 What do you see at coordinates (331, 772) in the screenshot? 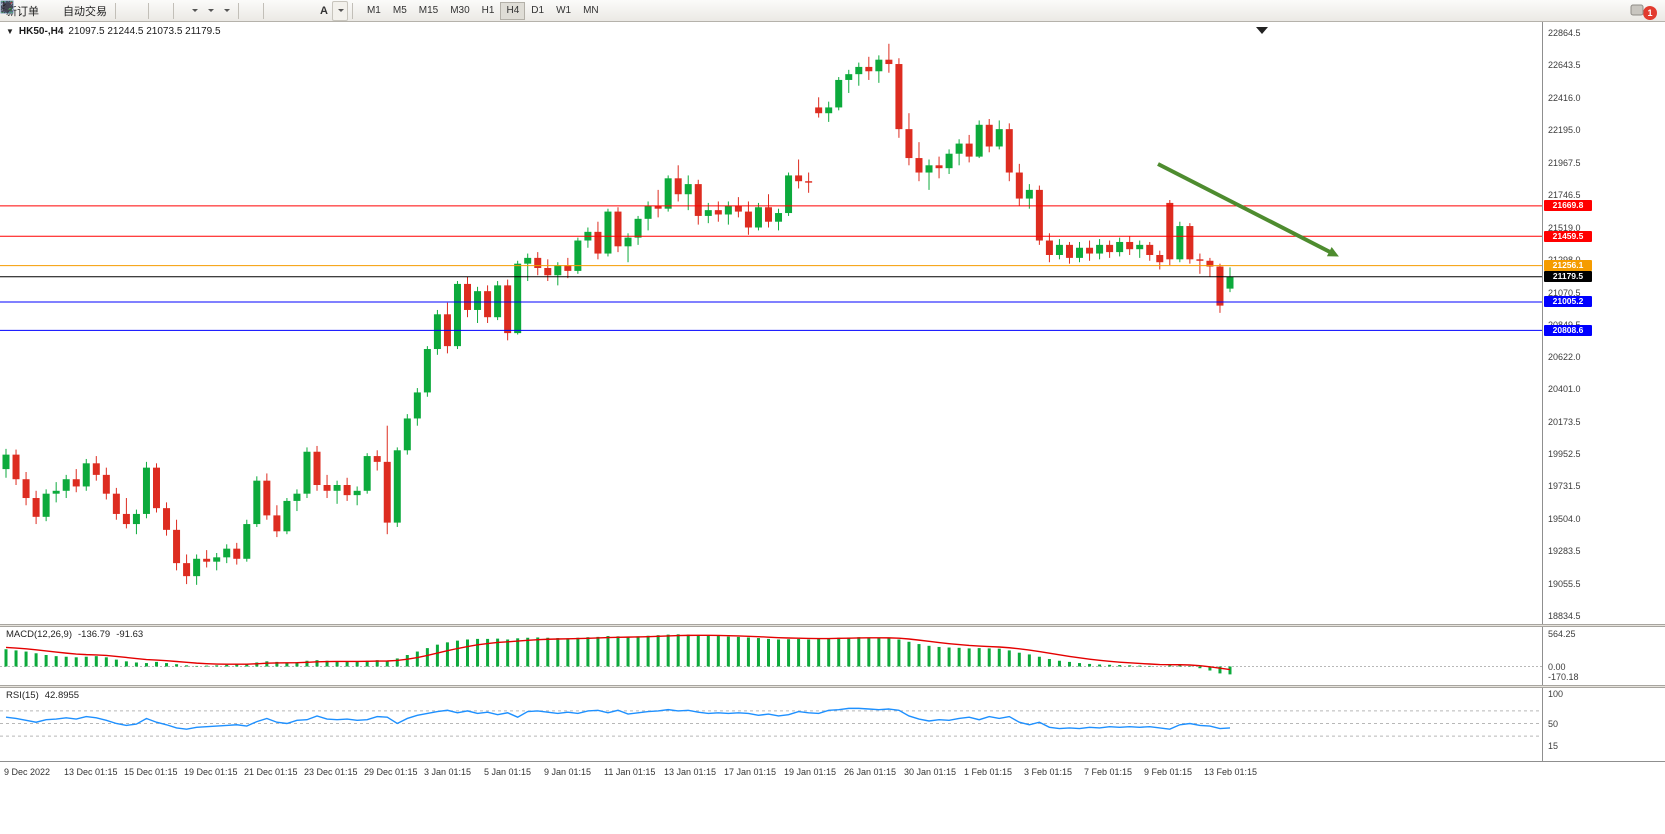
I see `date-axis-label: 23 Dec 01:15` at bounding box center [331, 772].